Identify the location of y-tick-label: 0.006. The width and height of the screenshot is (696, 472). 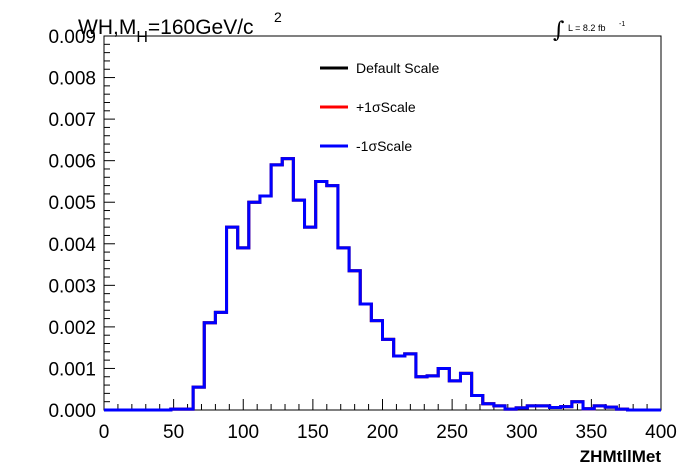
(72, 162).